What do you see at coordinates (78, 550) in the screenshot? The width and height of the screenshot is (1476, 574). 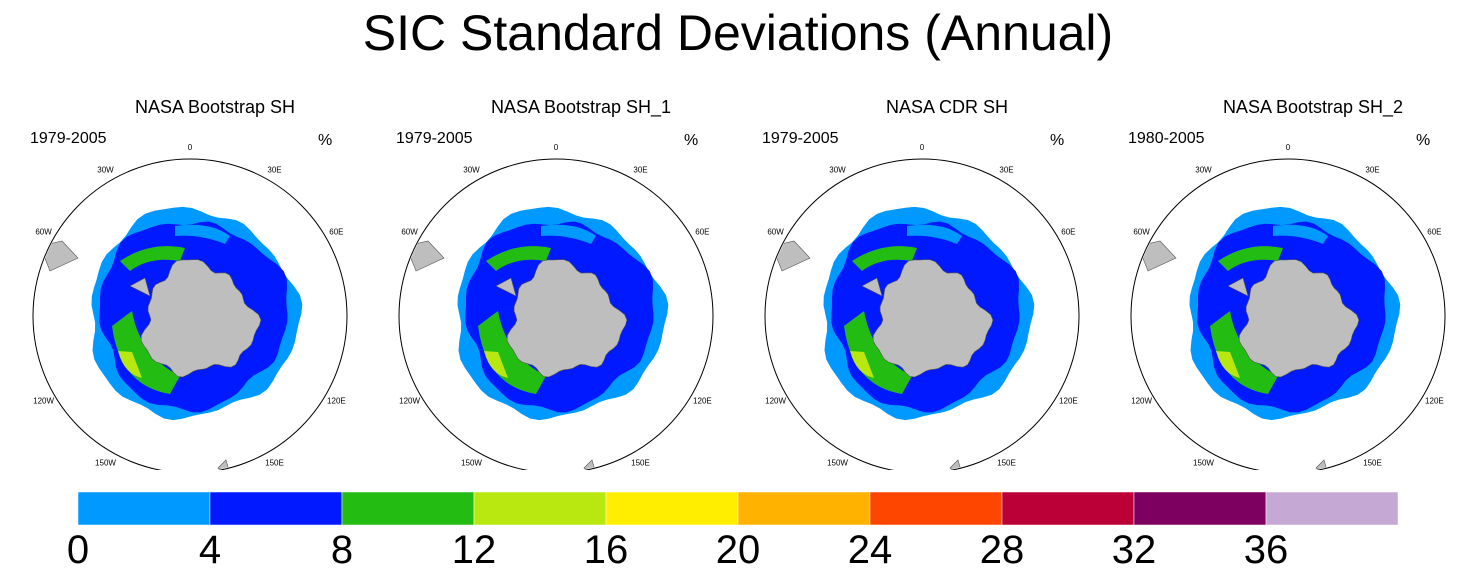 I see `colorbar-tick-label: 0` at bounding box center [78, 550].